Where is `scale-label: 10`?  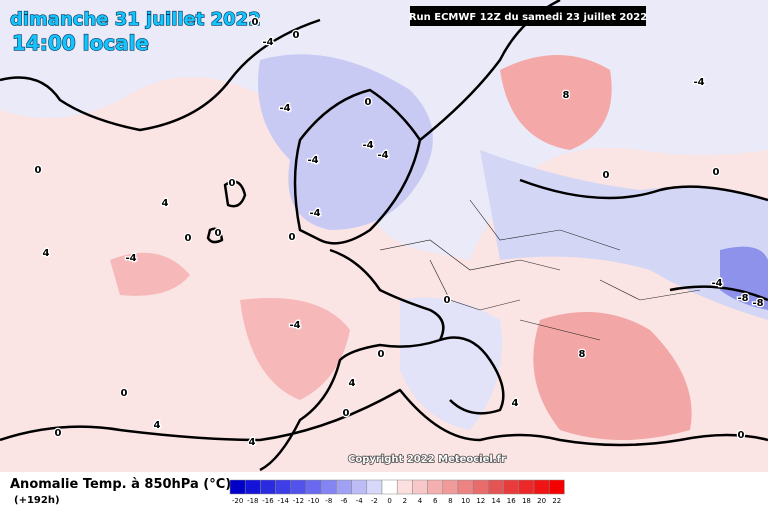
scale-label: 10 is located at coordinates (465, 501).